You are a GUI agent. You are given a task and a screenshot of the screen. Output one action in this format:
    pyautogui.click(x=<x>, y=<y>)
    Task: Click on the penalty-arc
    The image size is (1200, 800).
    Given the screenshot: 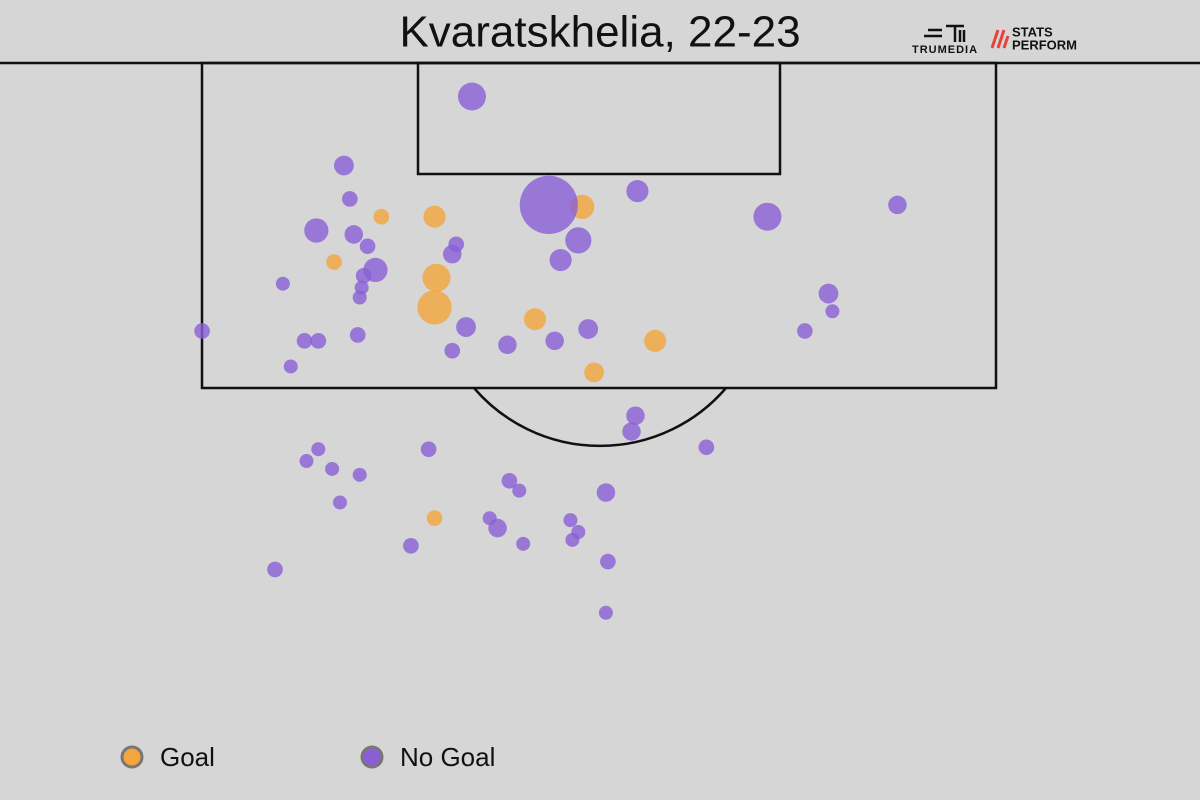 What is the action you would take?
    pyautogui.click(x=600, y=417)
    